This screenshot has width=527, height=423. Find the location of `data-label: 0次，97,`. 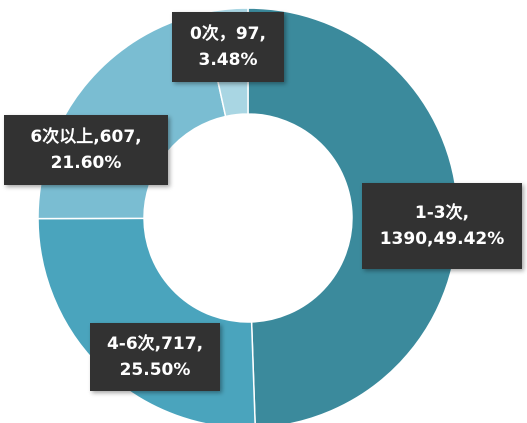

data-label: 0次，97, is located at coordinates (228, 33).